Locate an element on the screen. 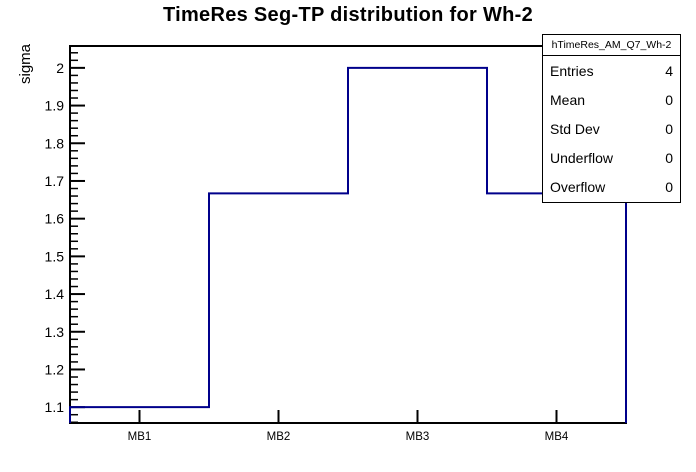 The width and height of the screenshot is (696, 472). y-axis-tick-label: 1.3 is located at coordinates (55, 332).